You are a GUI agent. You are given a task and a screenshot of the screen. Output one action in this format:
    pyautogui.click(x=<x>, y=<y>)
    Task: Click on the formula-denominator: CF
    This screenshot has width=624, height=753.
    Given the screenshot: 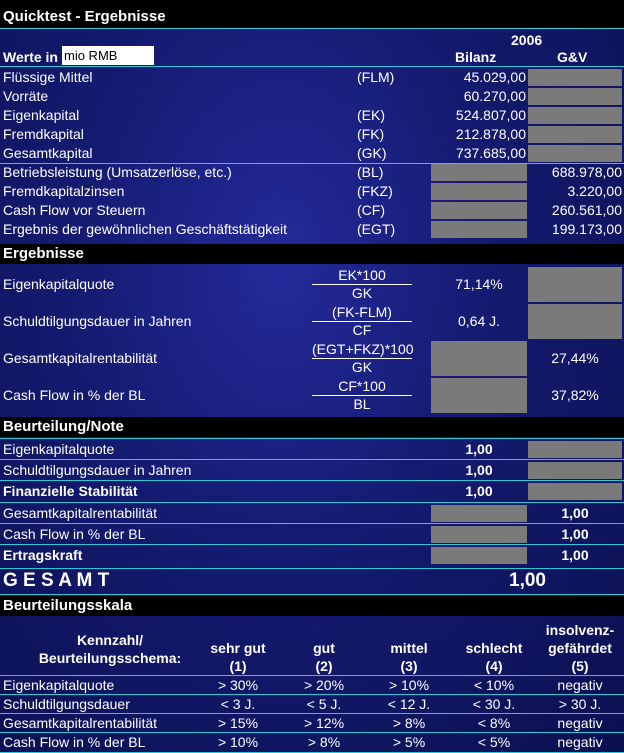 What is the action you would take?
    pyautogui.click(x=362, y=330)
    